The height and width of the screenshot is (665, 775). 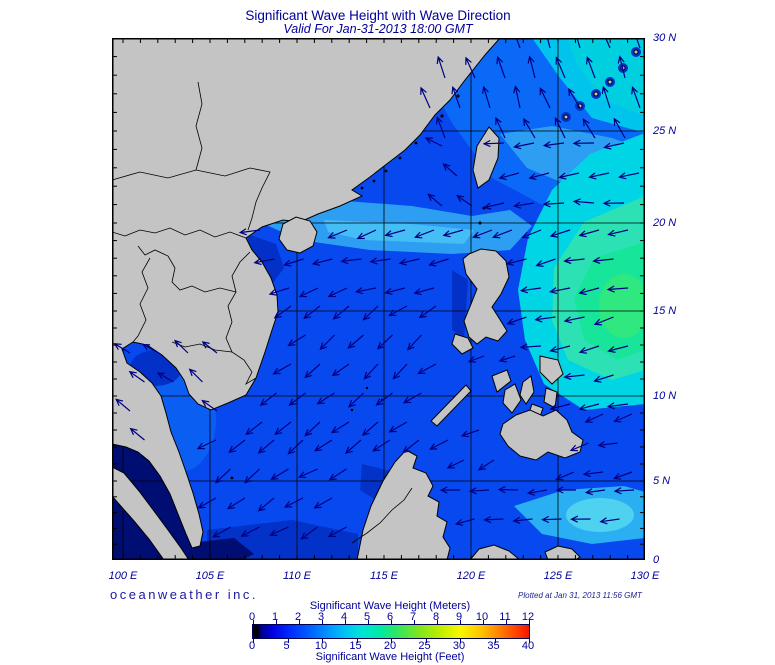 I want to click on meters-tick: 6, so click(x=390, y=617).